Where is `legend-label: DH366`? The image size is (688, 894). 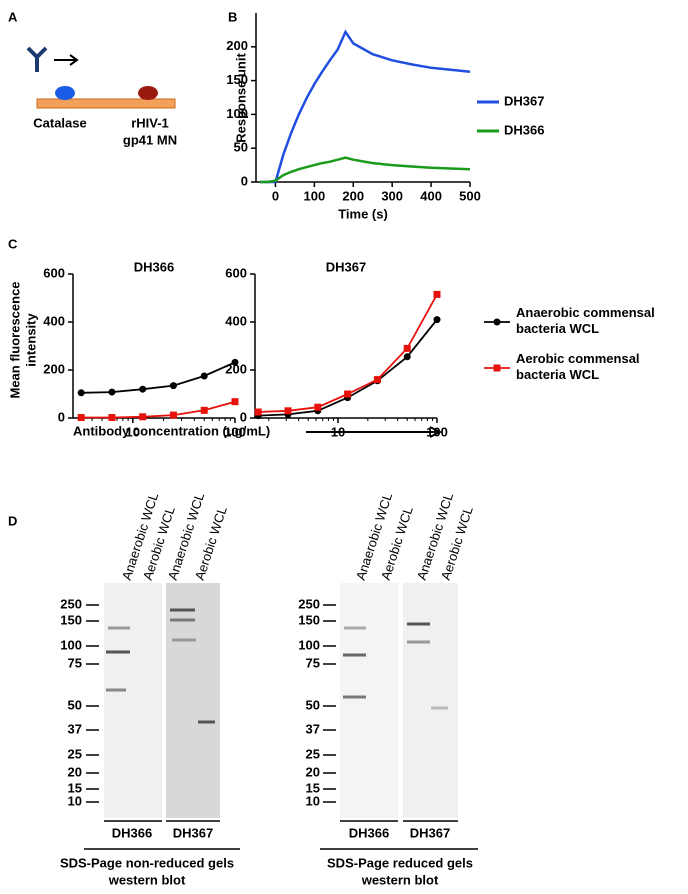
legend-label: DH366 is located at coordinates (524, 129).